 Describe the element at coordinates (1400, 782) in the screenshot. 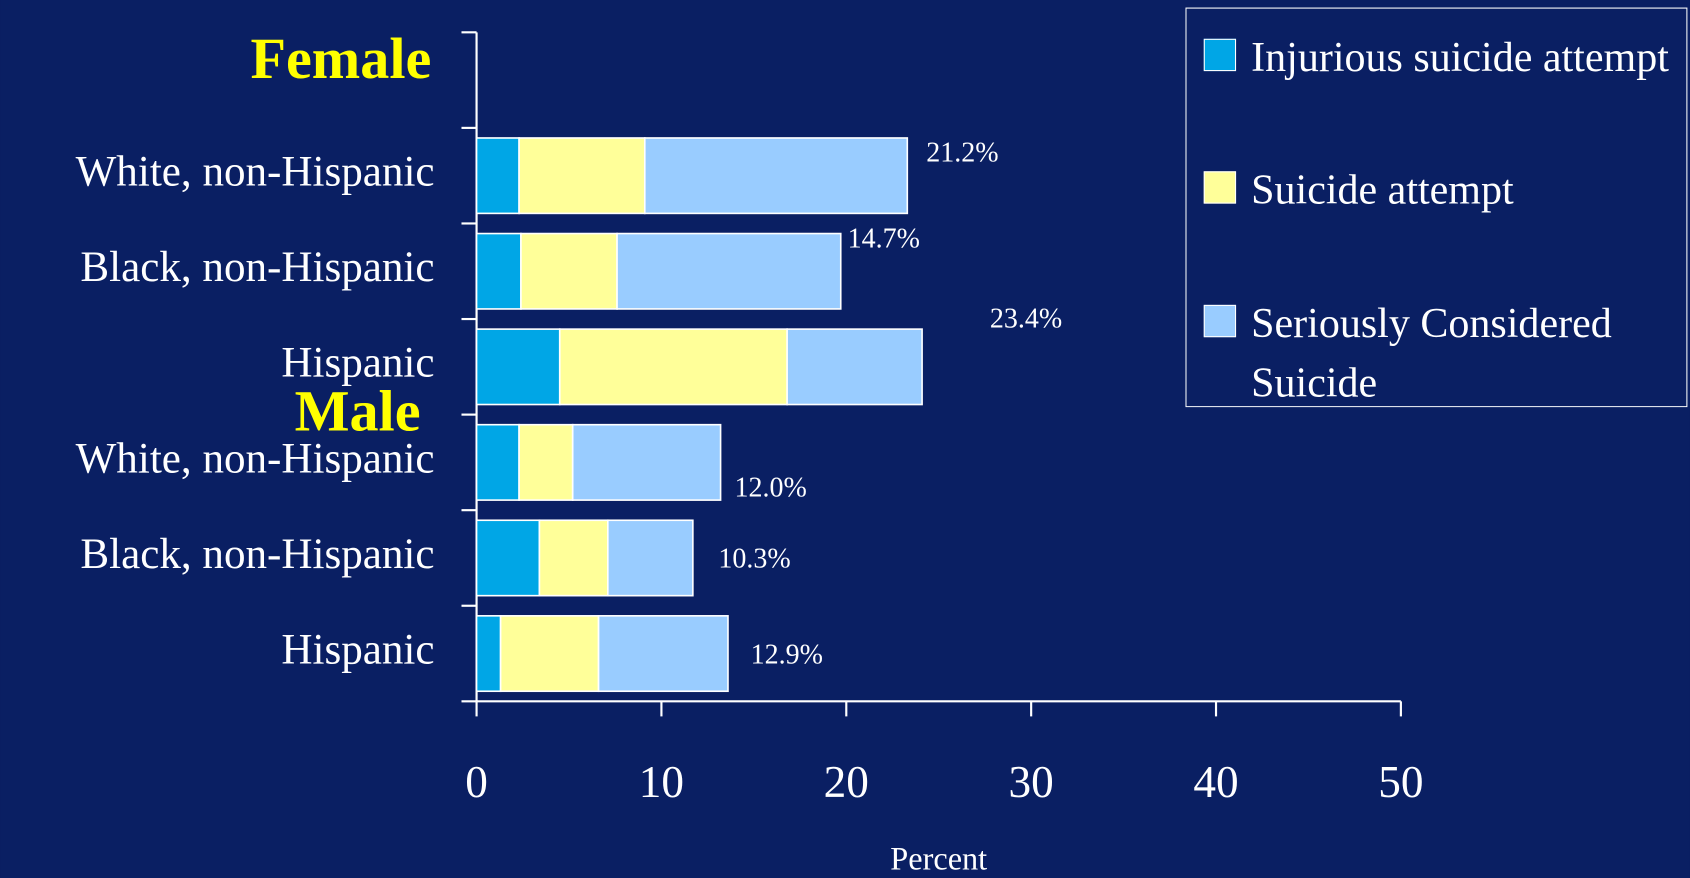

I see `x-tick-label: 50` at that location.